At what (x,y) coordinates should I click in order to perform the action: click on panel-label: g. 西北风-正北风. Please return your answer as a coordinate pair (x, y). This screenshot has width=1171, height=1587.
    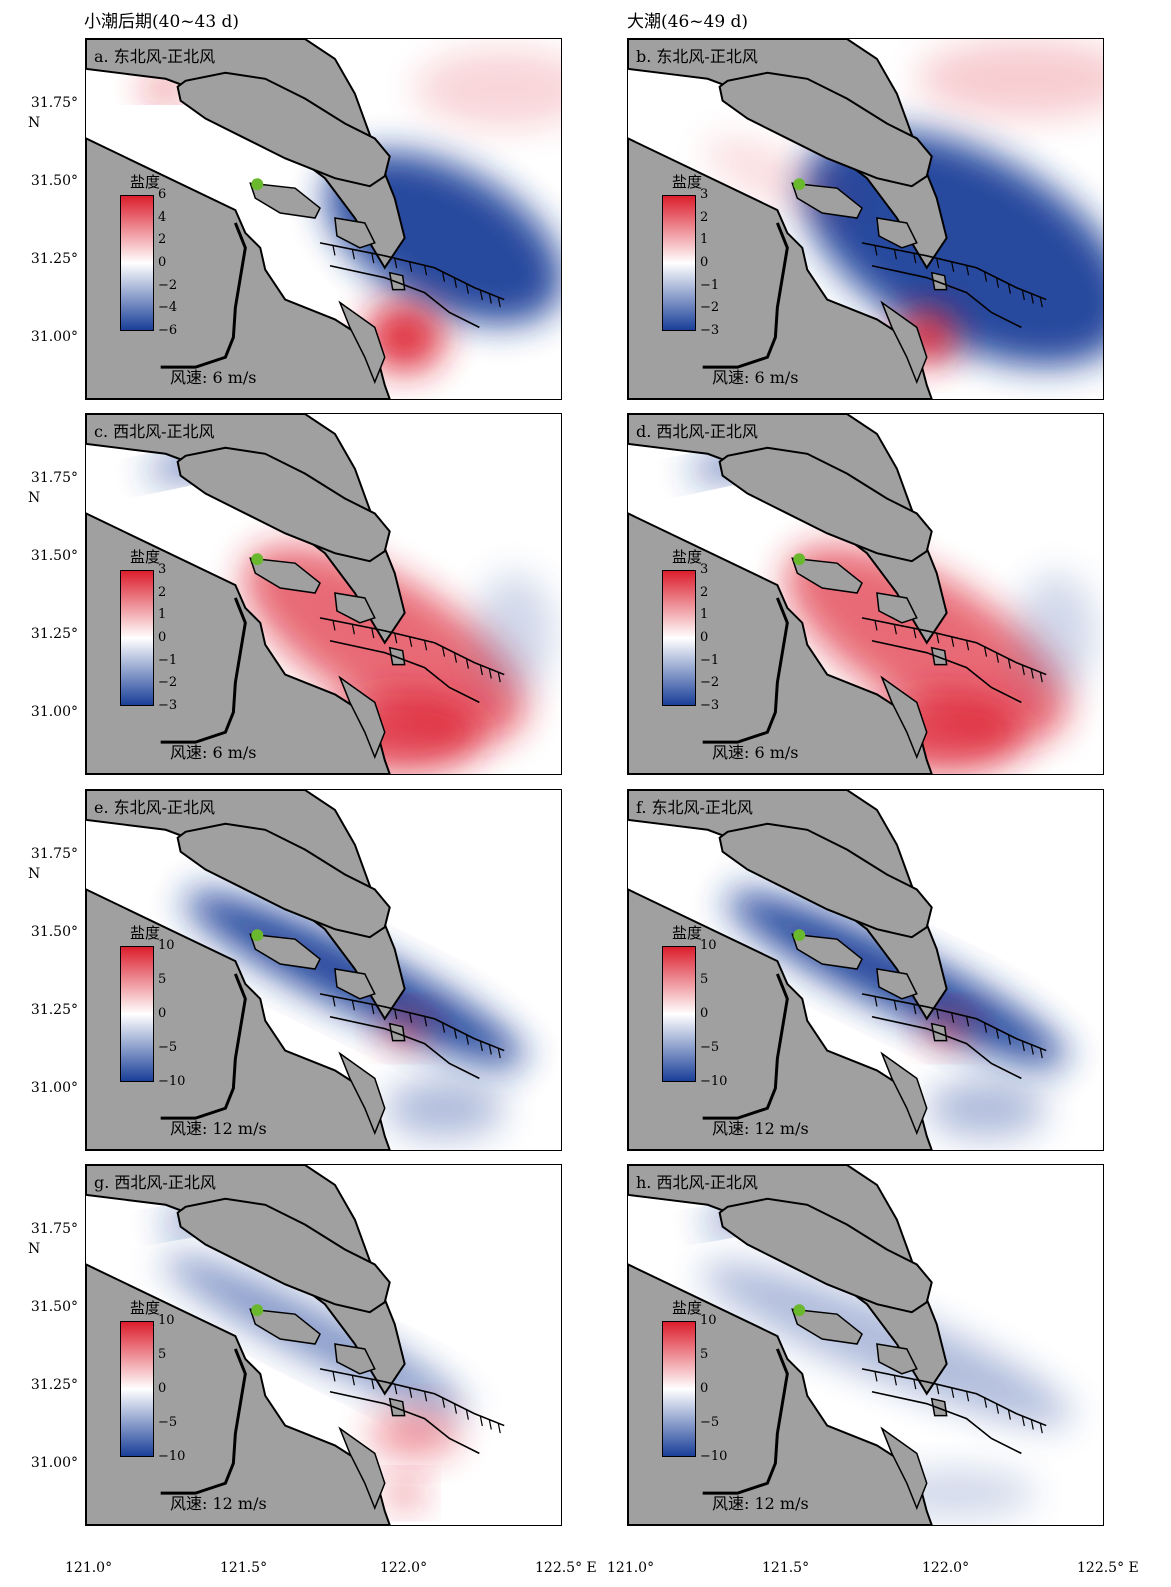
    Looking at the image, I should click on (155, 1182).